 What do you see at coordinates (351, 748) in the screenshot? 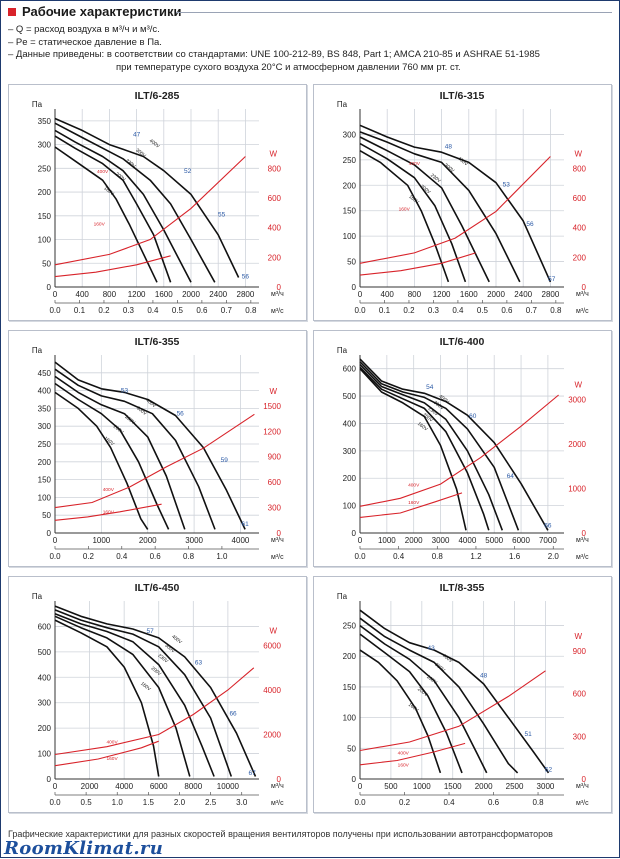
I see `y-tick-label: 50` at bounding box center [351, 748].